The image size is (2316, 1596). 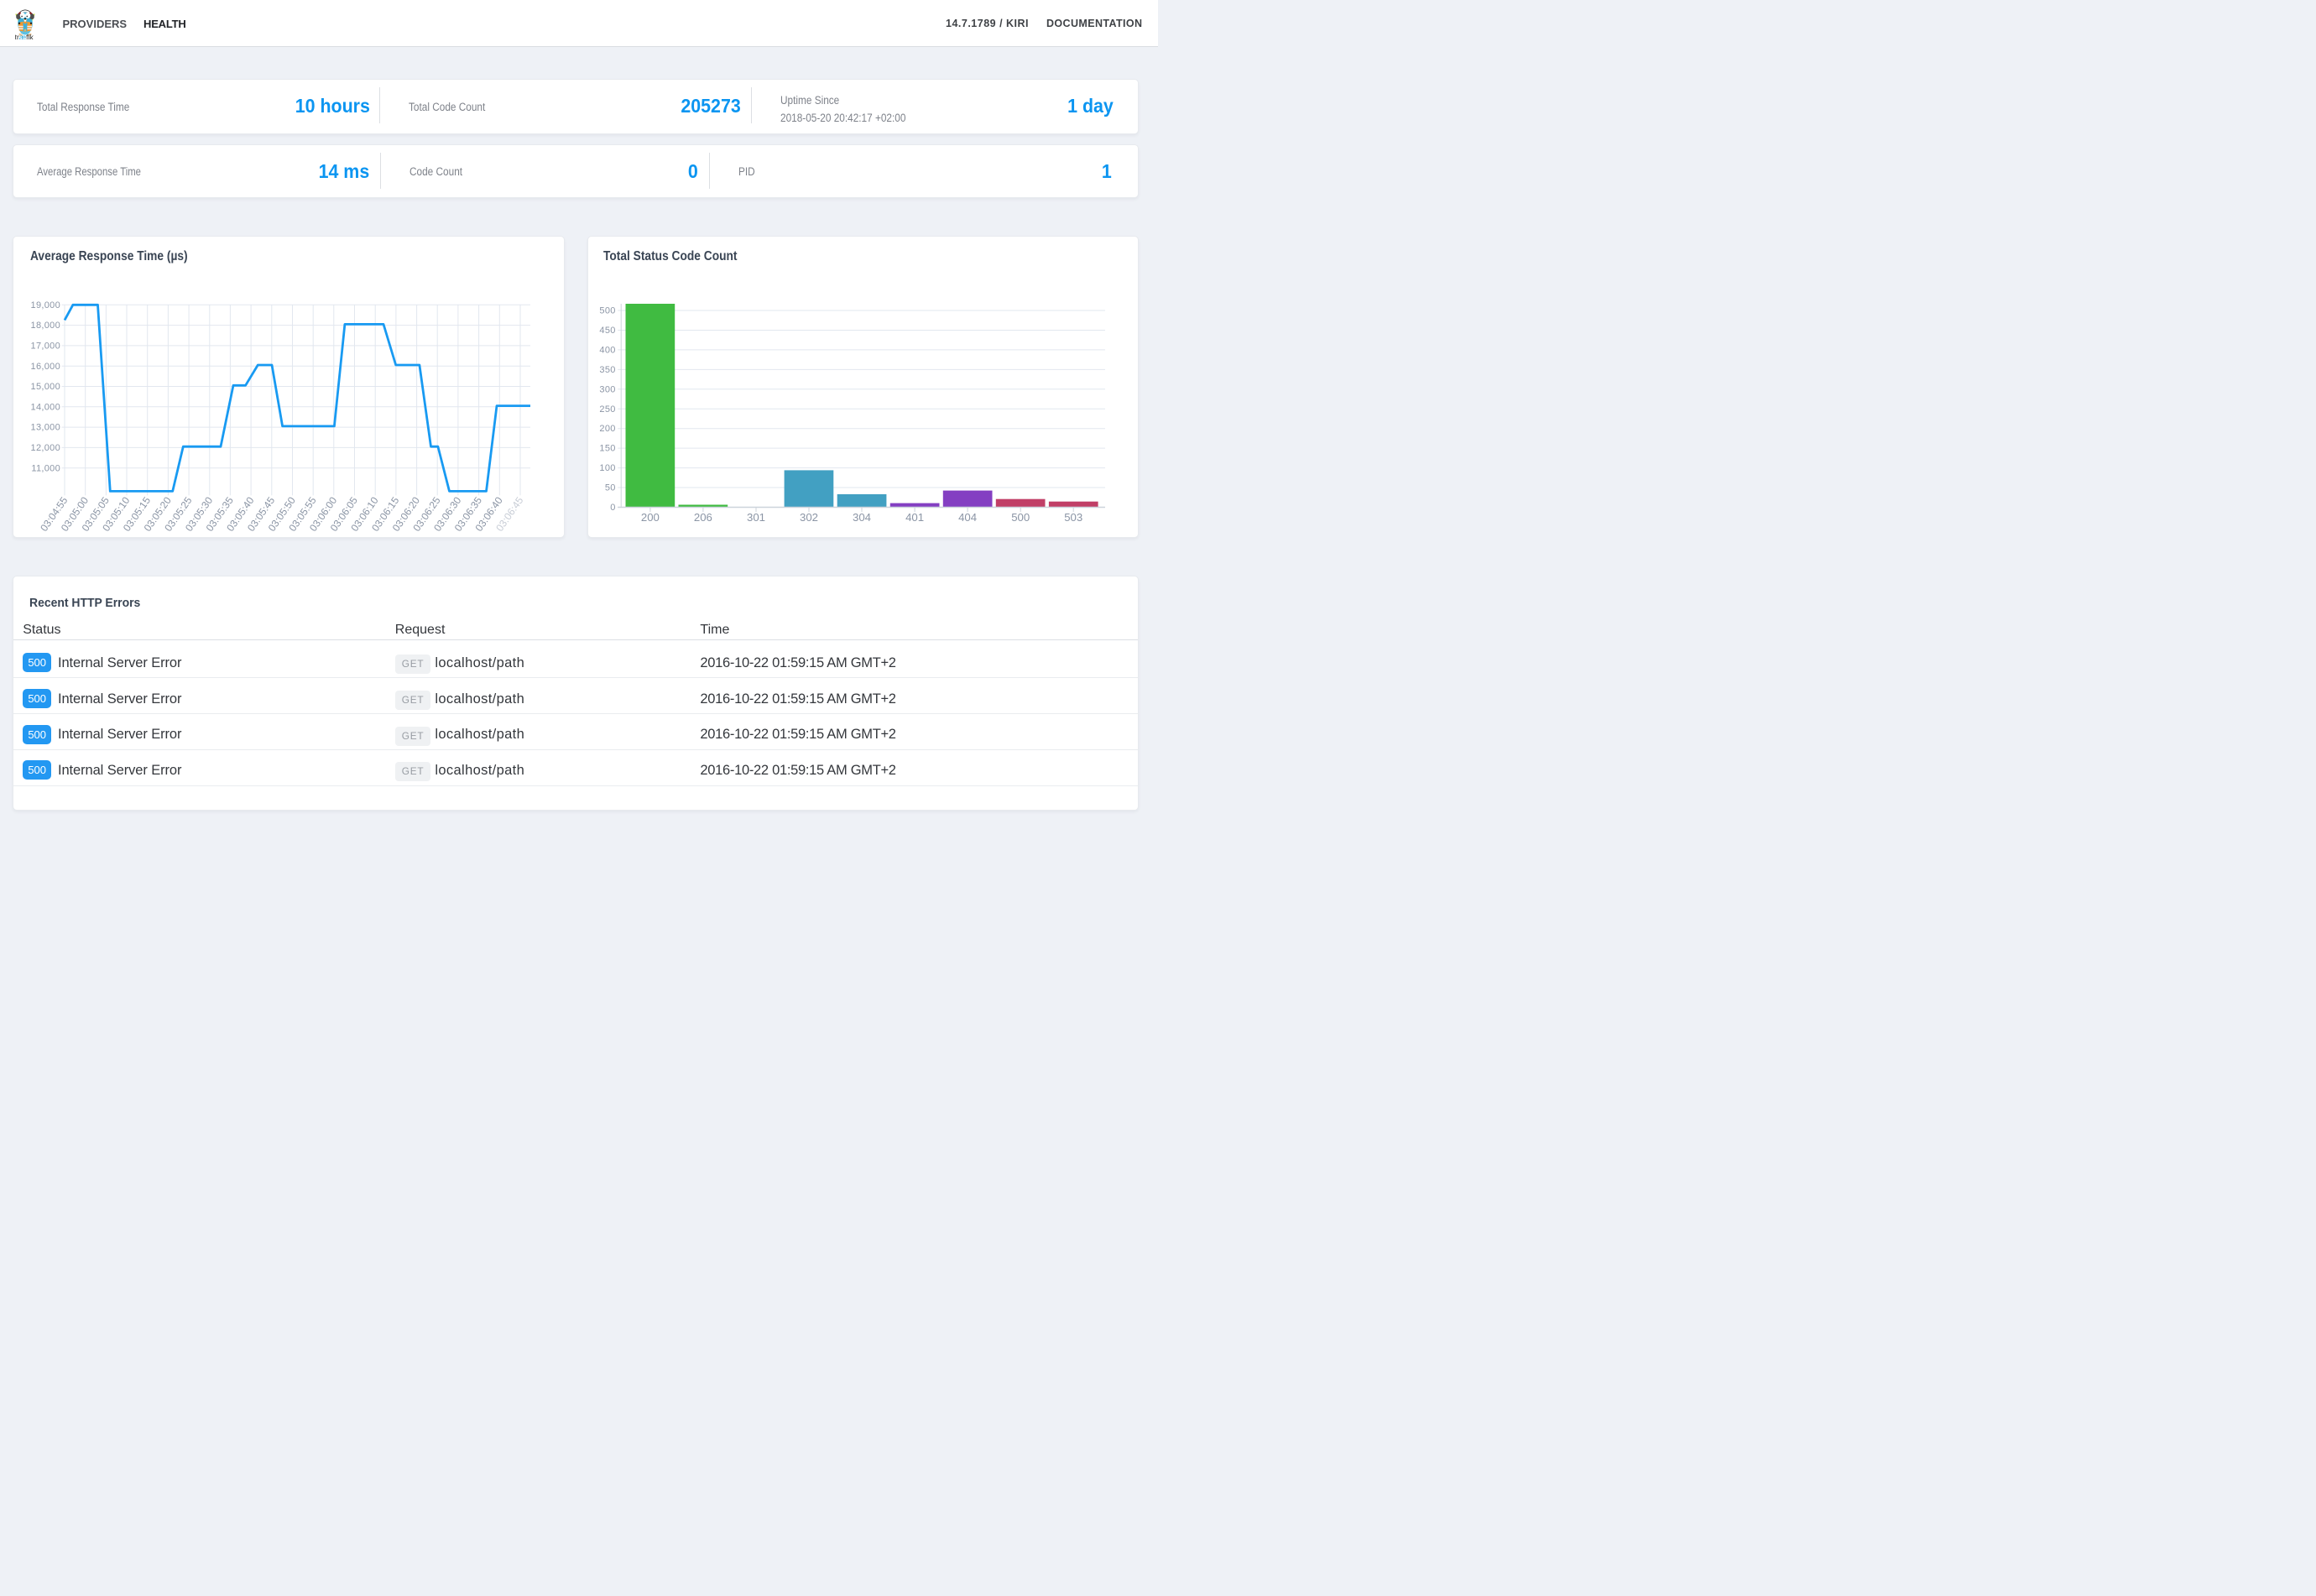 I want to click on svg-text: træfik, so click(x=24, y=36).